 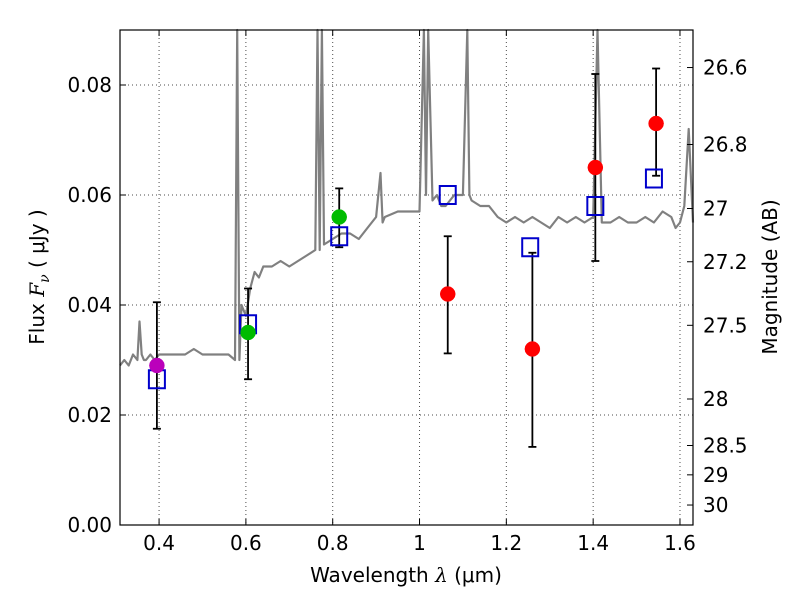 What do you see at coordinates (419, 543) in the screenshot?
I see `x-tick-label: 1` at bounding box center [419, 543].